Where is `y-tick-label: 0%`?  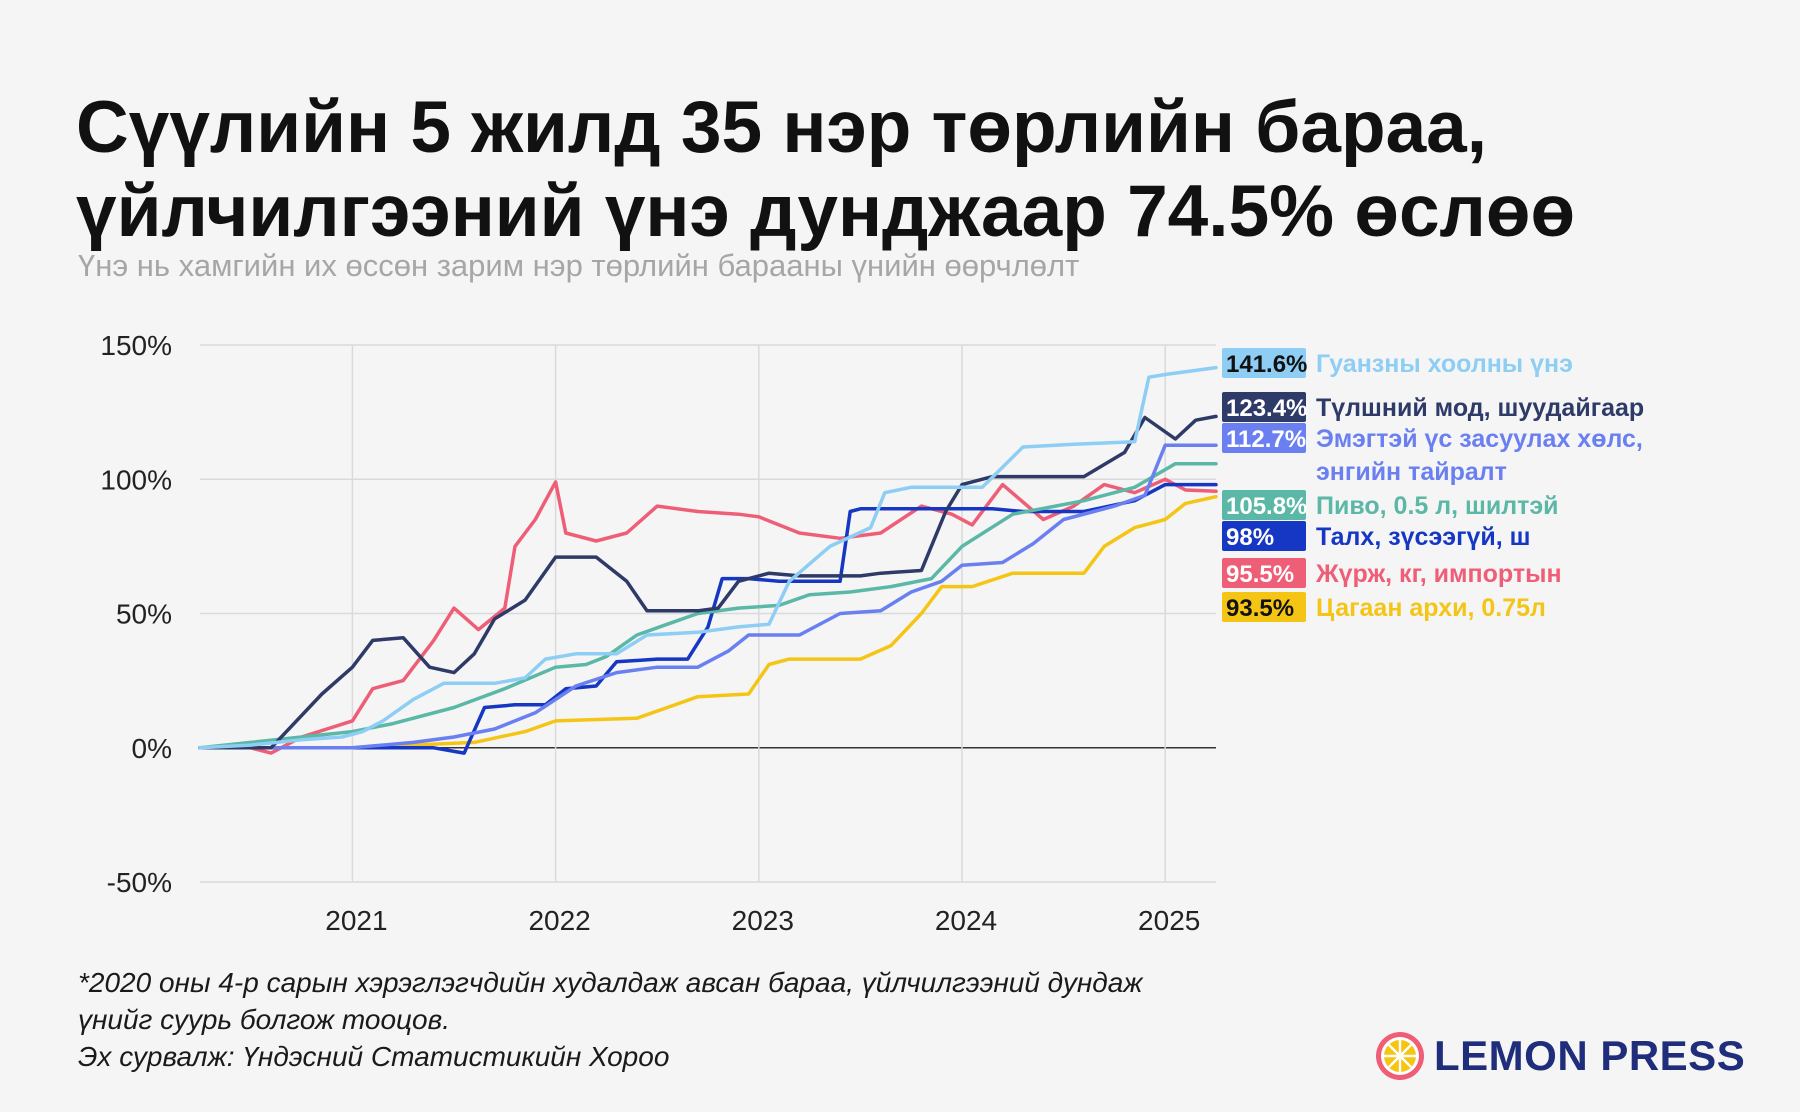 y-tick-label: 0% is located at coordinates (152, 748).